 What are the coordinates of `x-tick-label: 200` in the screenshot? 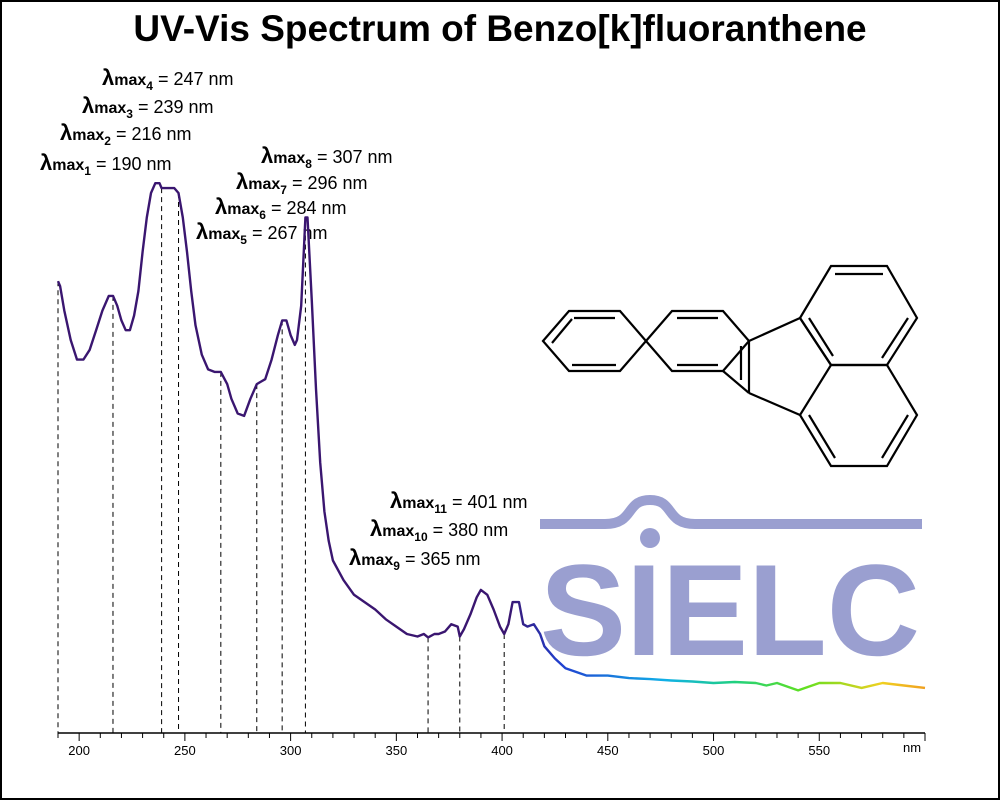 It's located at (79, 750).